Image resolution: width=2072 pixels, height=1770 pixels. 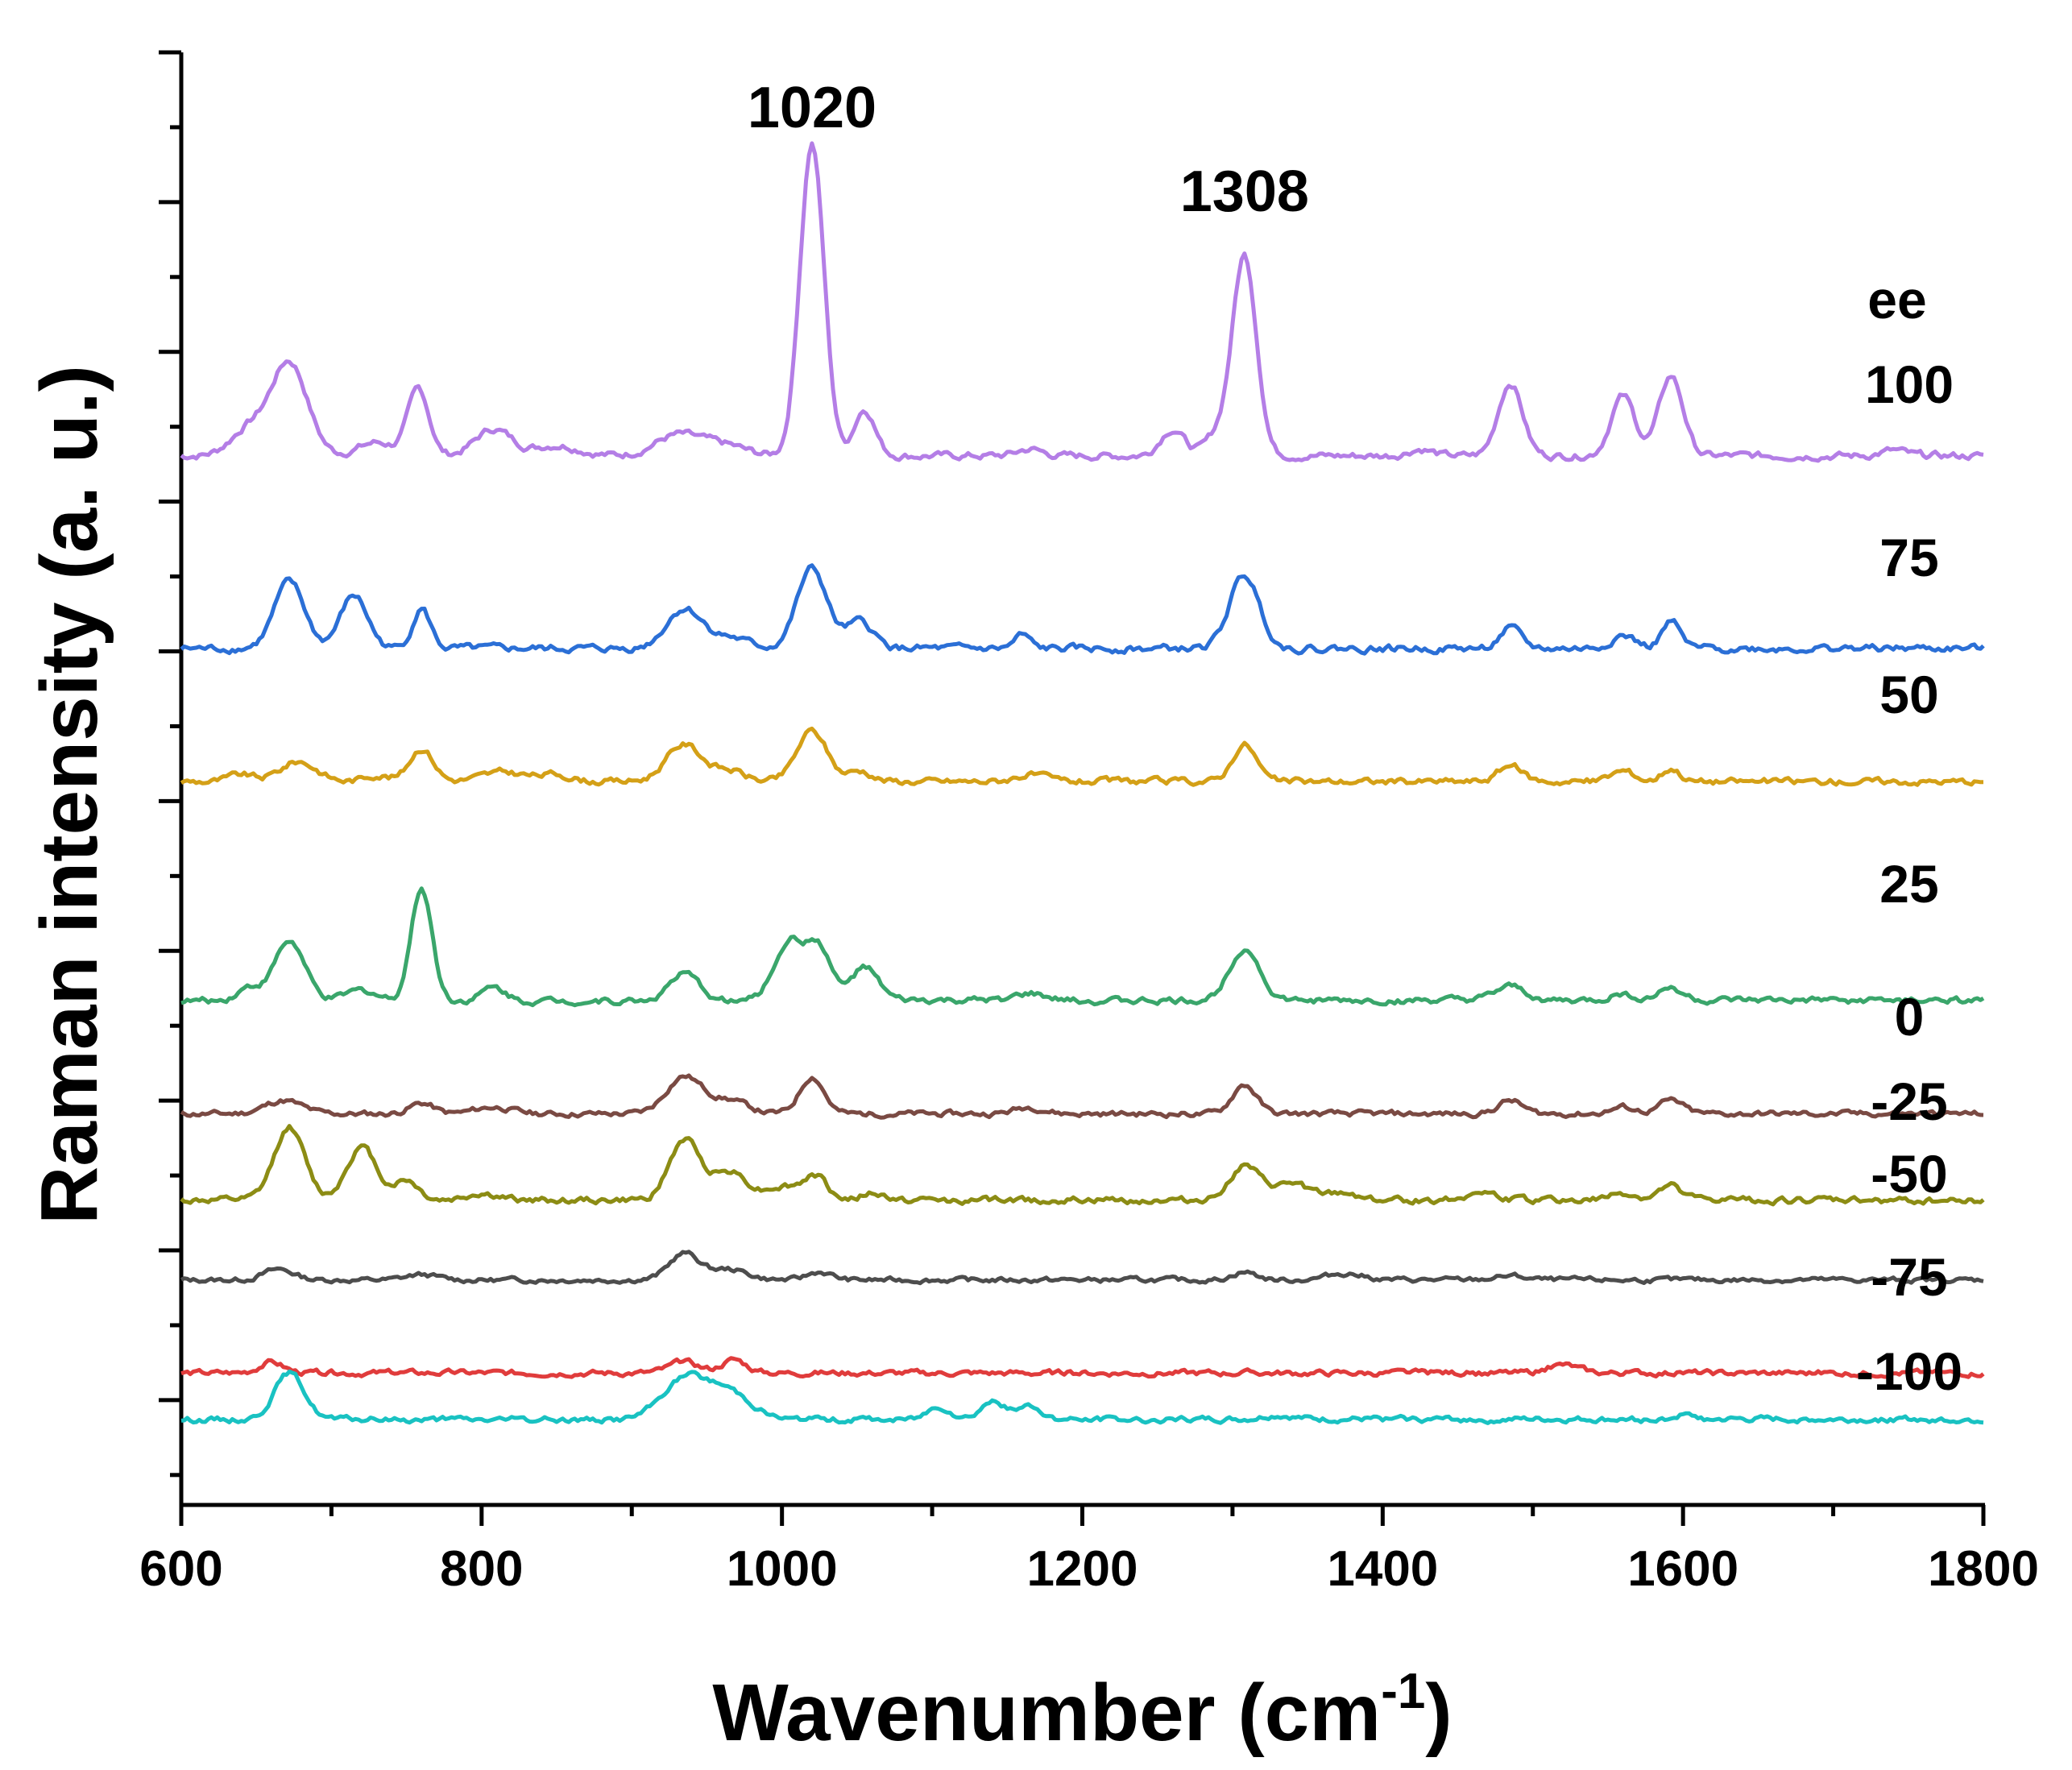 What do you see at coordinates (1383, 1569) in the screenshot?
I see `x-tick-label: 1400` at bounding box center [1383, 1569].